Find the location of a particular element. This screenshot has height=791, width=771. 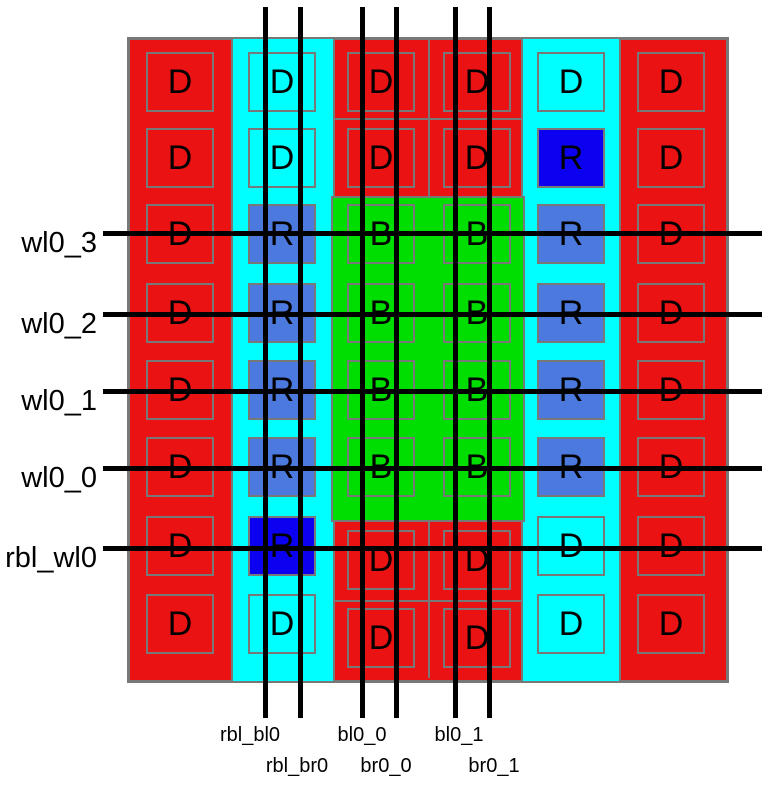

wordline-wl0_0-wire is located at coordinates (432, 468).